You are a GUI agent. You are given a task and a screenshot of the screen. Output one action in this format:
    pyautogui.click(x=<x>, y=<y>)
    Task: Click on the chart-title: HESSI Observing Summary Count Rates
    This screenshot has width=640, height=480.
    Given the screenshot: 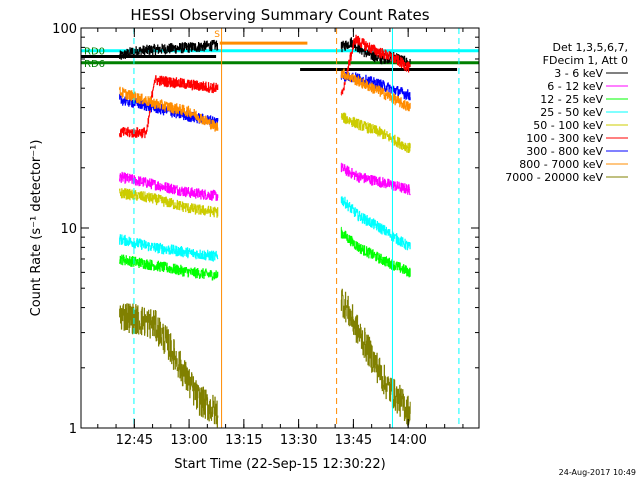 What is the action you would take?
    pyautogui.click(x=279, y=15)
    